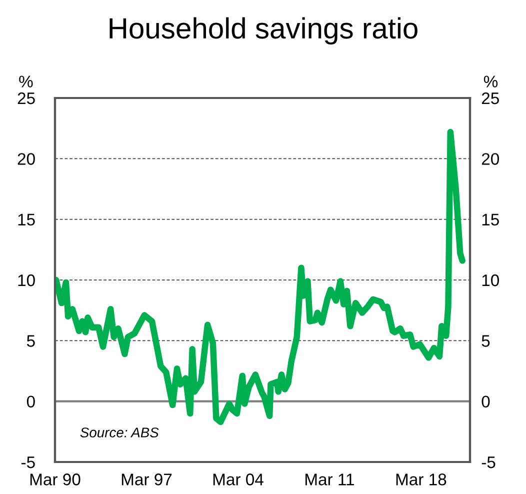 The width and height of the screenshot is (526, 494). I want to click on y2-tick-label: 10, so click(490, 280).